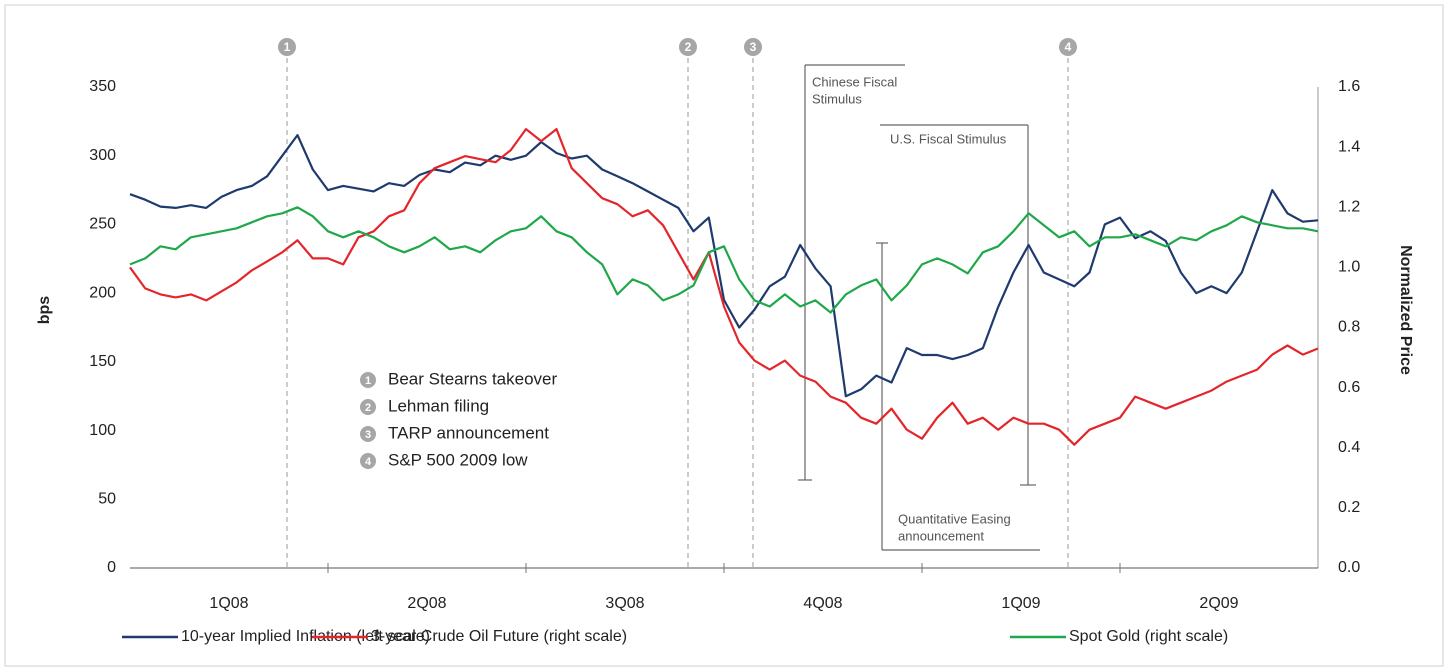 This screenshot has height=671, width=1448. I want to click on y-tick-label: 200, so click(102, 292).